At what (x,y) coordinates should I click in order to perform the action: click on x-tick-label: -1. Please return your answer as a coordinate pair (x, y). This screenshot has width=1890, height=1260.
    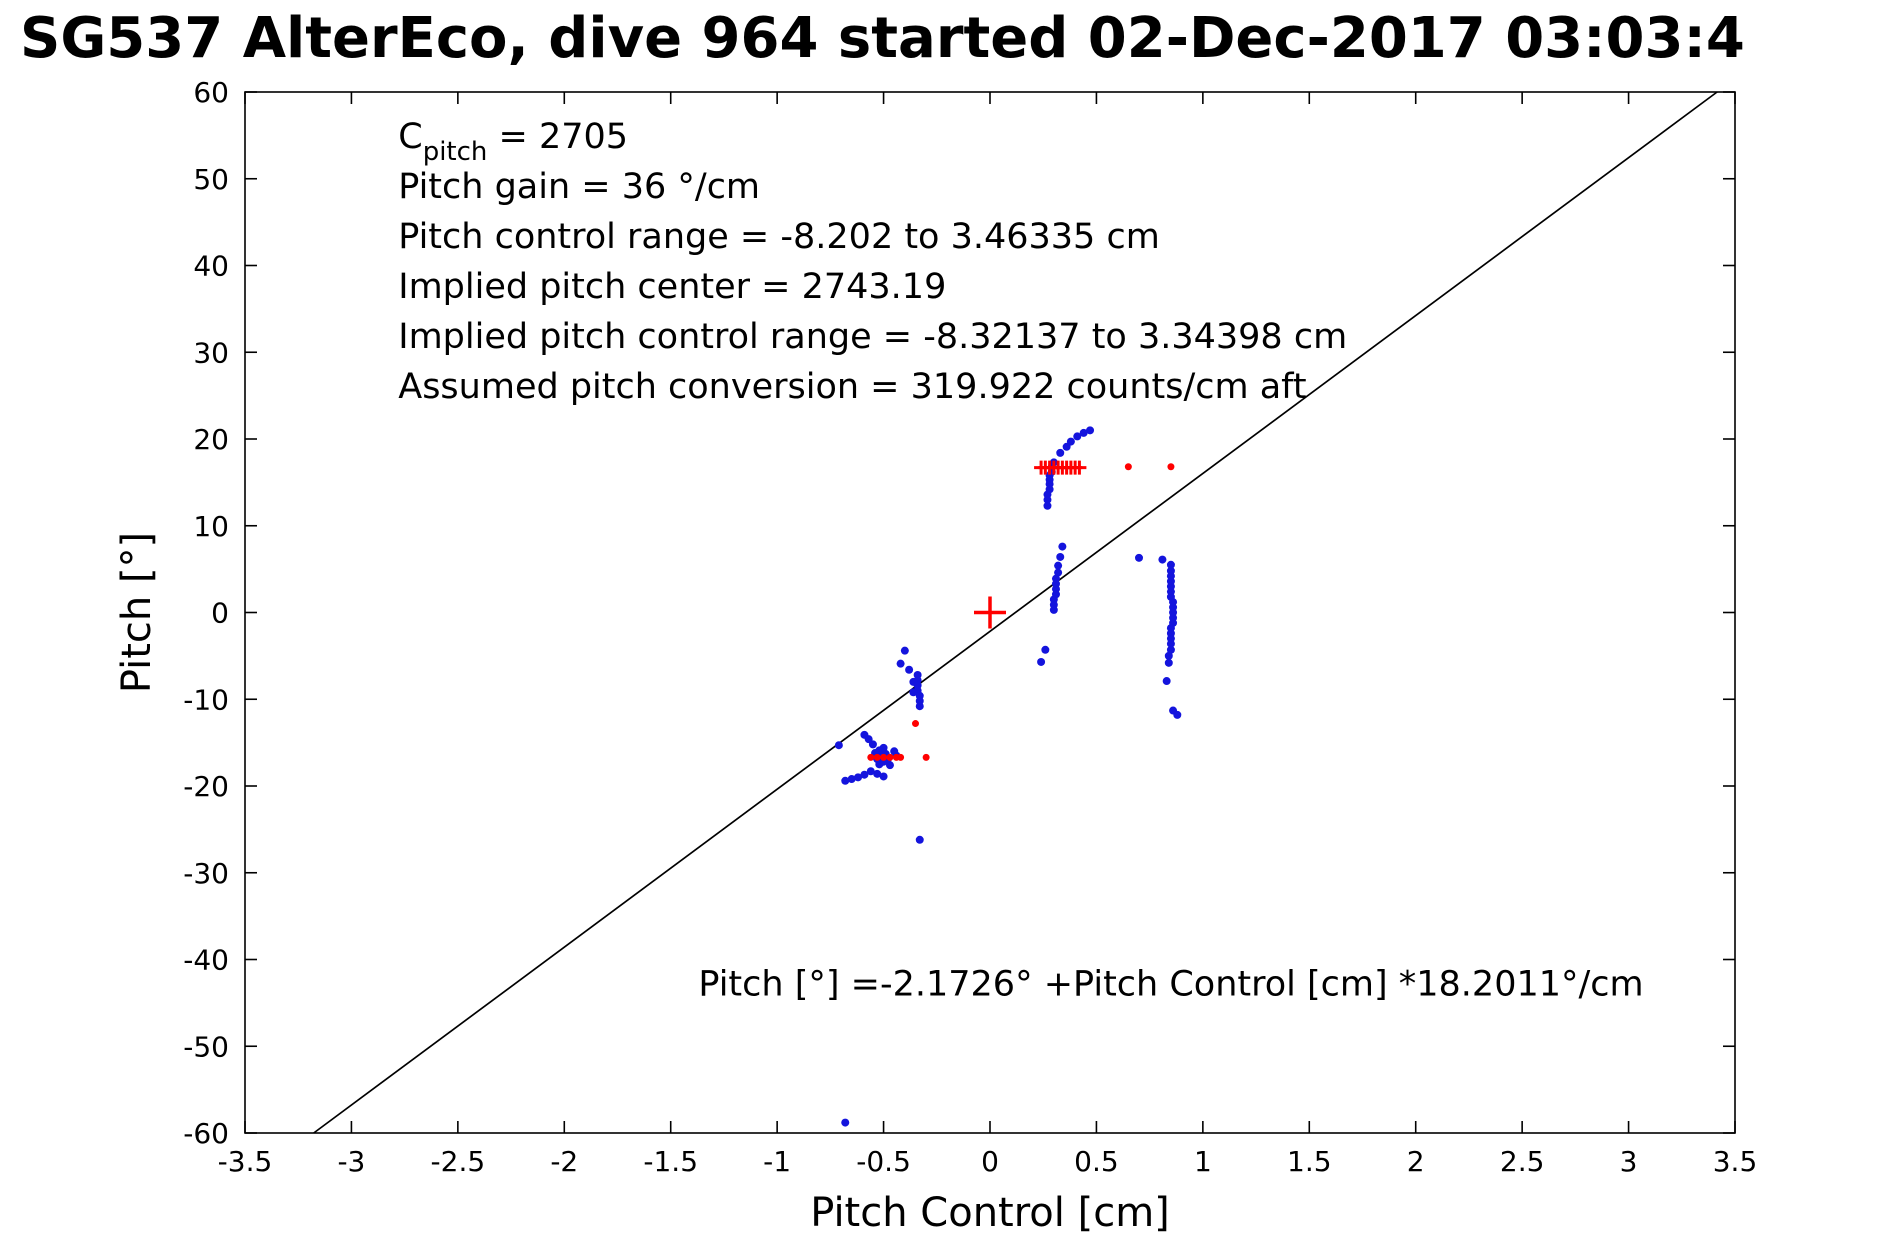
    Looking at the image, I should click on (777, 1161).